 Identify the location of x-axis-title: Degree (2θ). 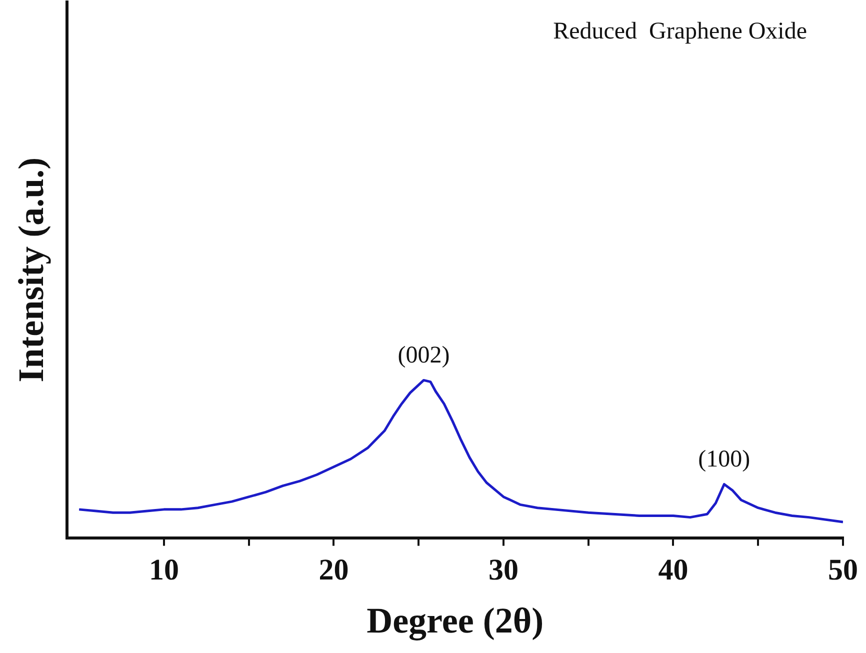
(455, 620).